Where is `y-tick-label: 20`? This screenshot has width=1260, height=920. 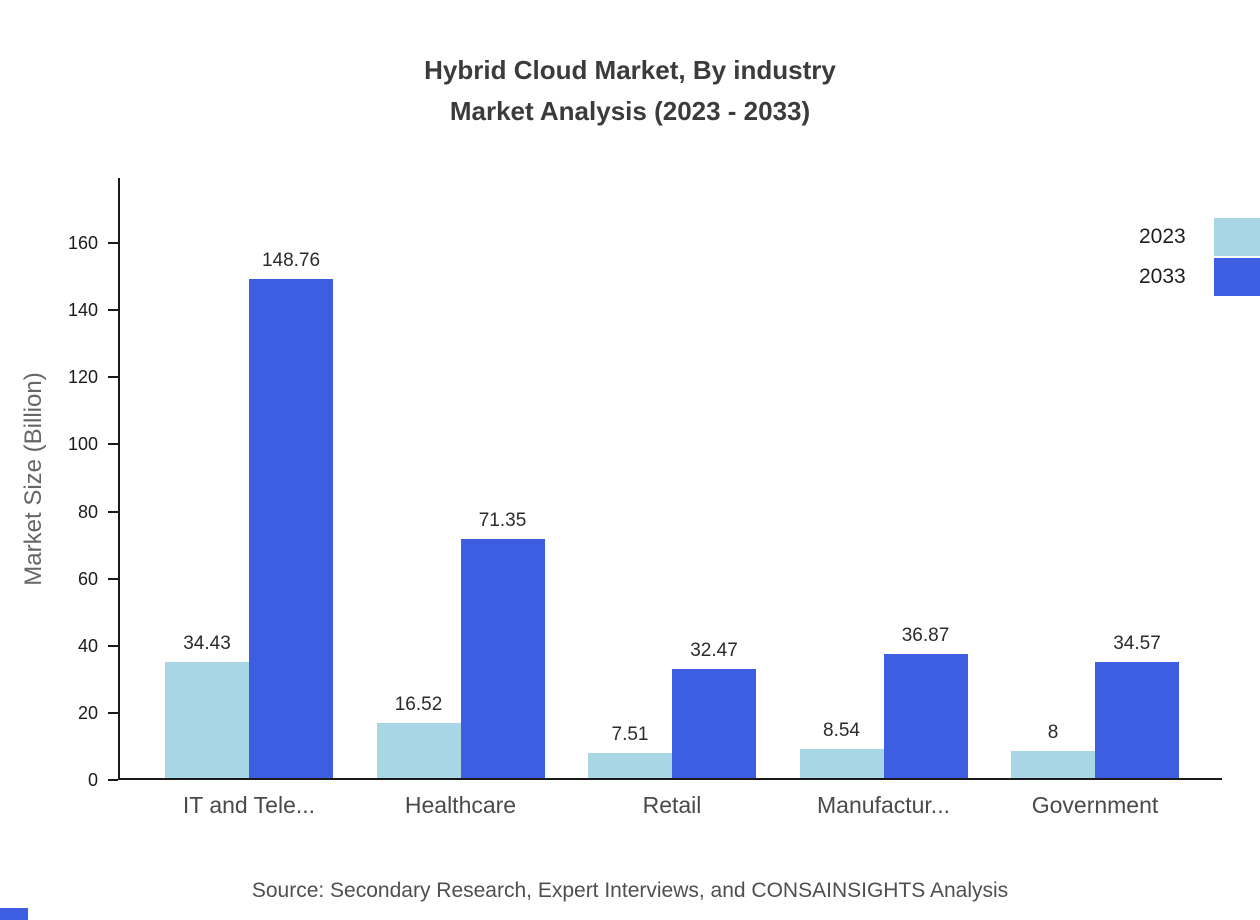 y-tick-label: 20 is located at coordinates (87, 712).